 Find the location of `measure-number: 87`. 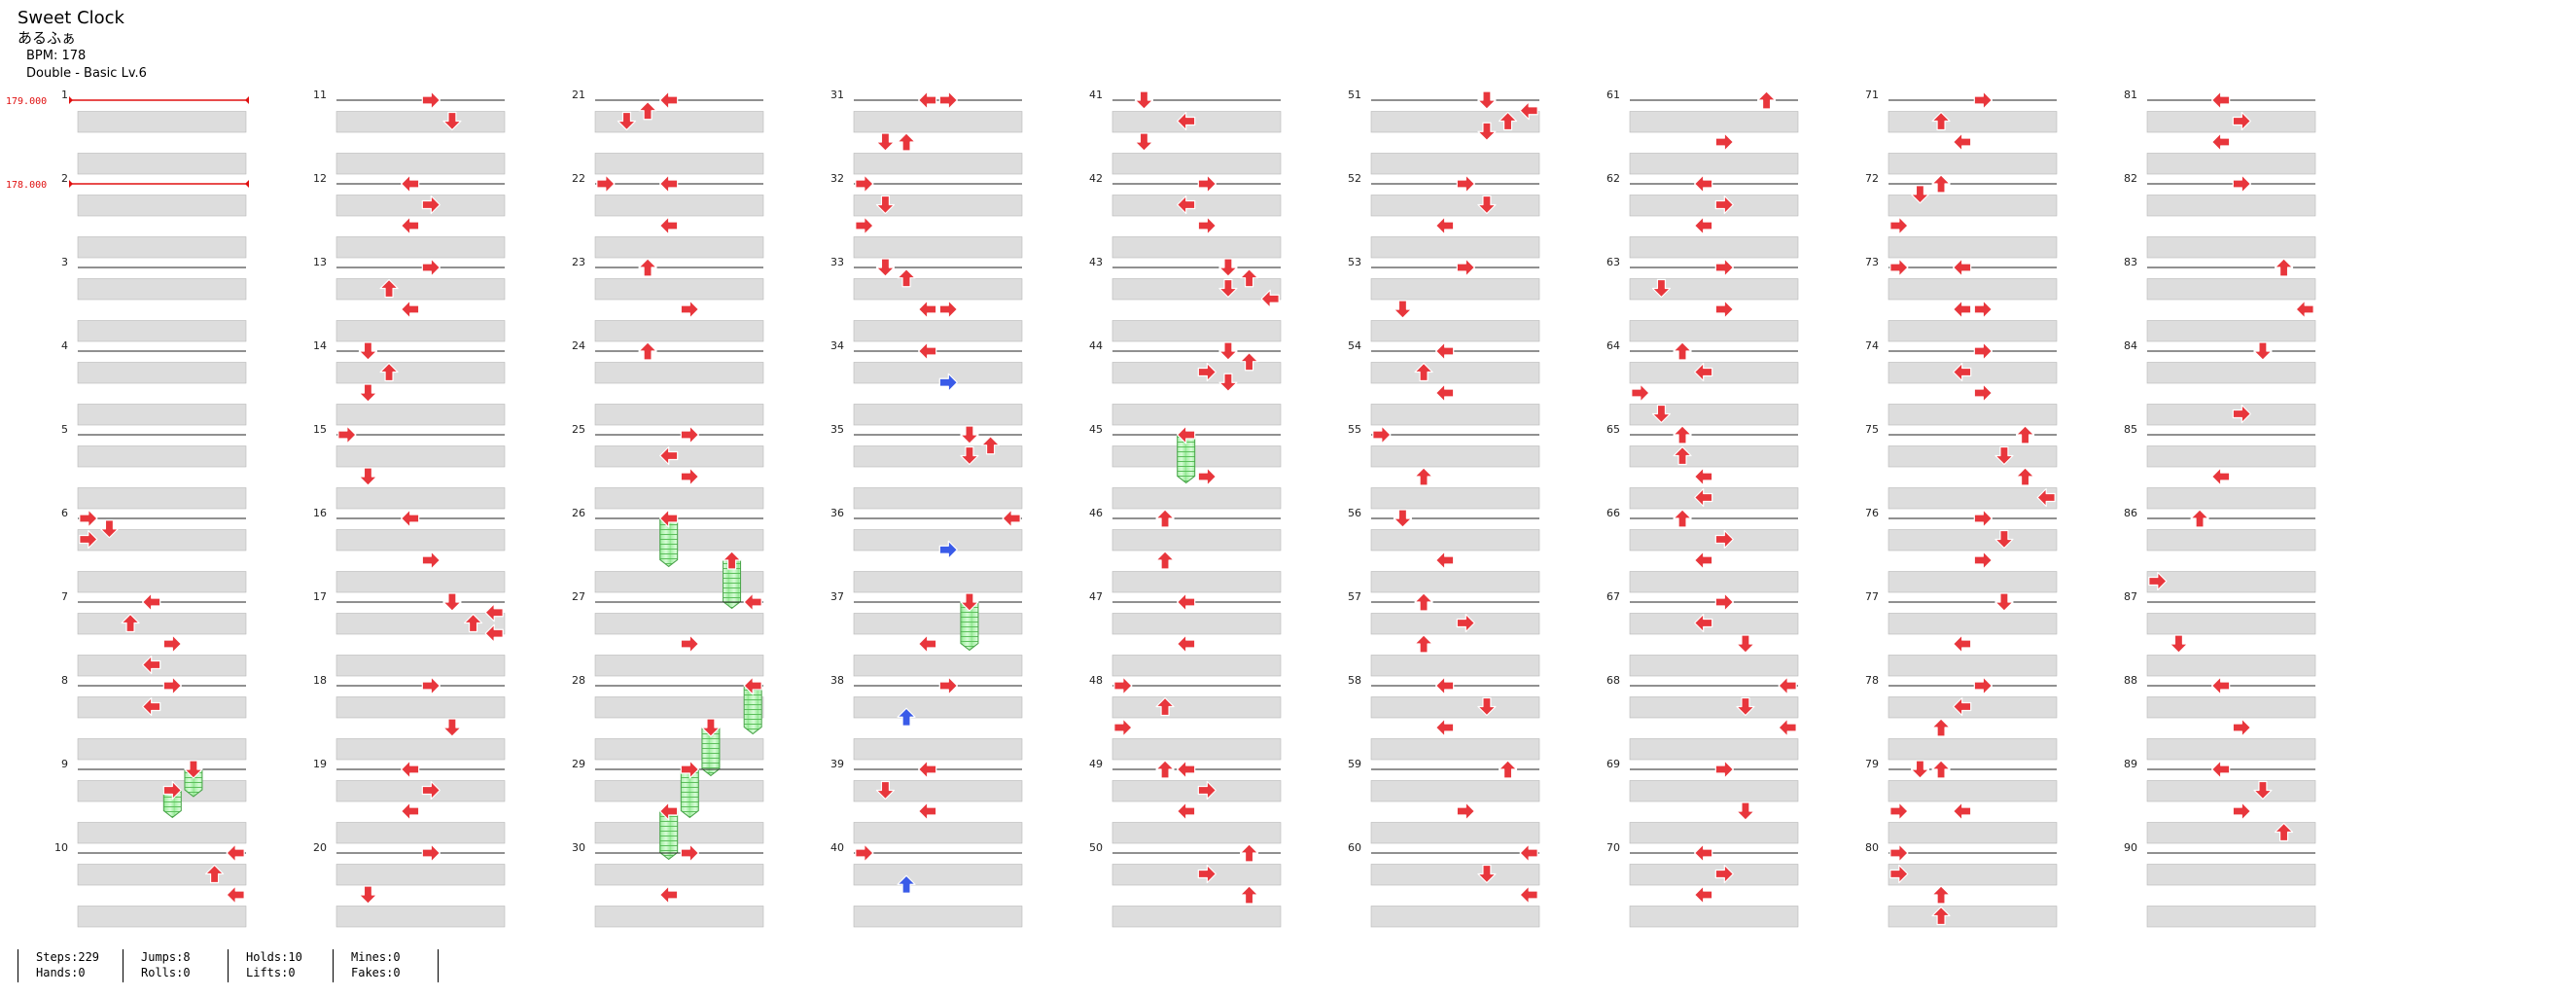

measure-number: 87 is located at coordinates (2131, 596).